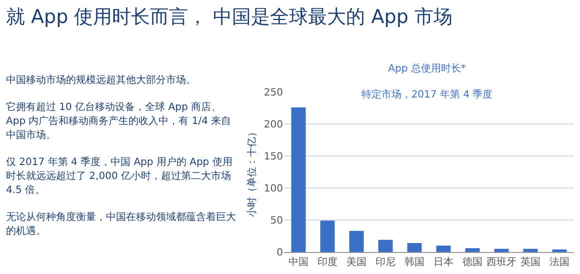 The height and width of the screenshot is (274, 580). I want to click on x-tick-label: 中国, so click(298, 262).